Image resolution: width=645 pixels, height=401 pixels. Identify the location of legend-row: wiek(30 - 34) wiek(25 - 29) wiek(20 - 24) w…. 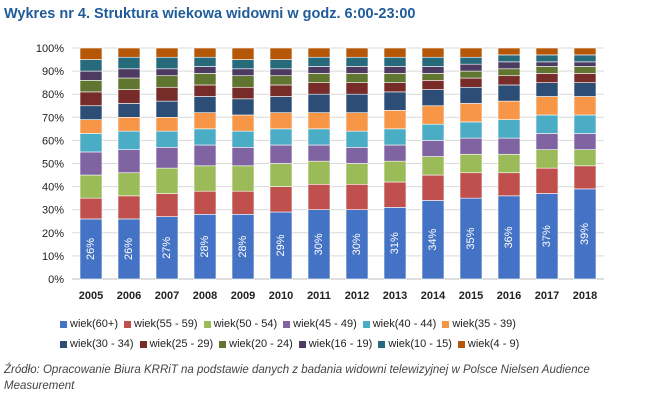
(340, 344).